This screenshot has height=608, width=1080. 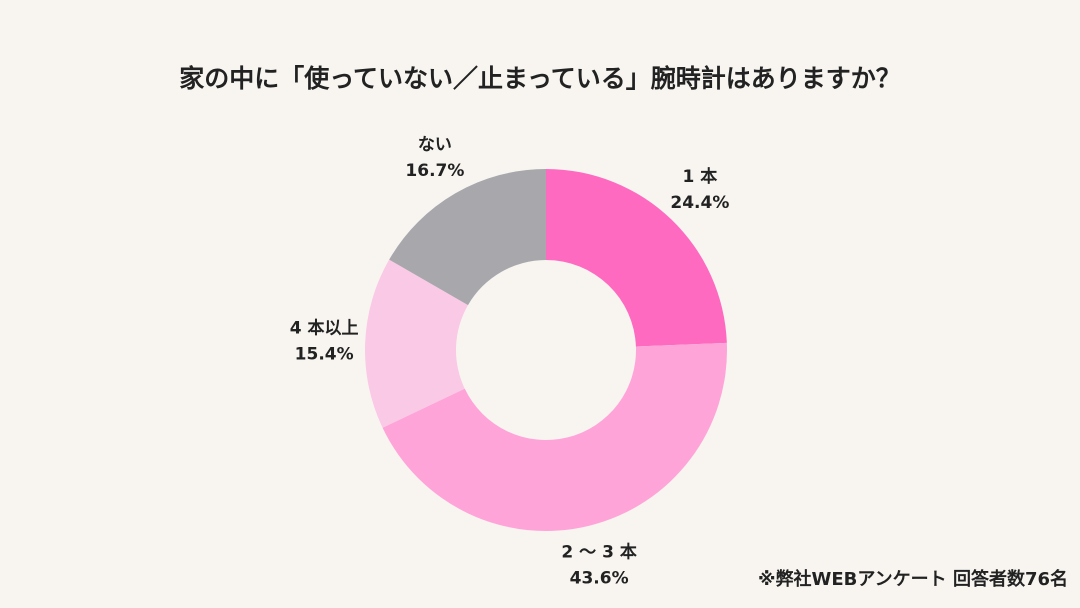 What do you see at coordinates (434, 171) in the screenshot?
I see `value-label: 16.7%` at bounding box center [434, 171].